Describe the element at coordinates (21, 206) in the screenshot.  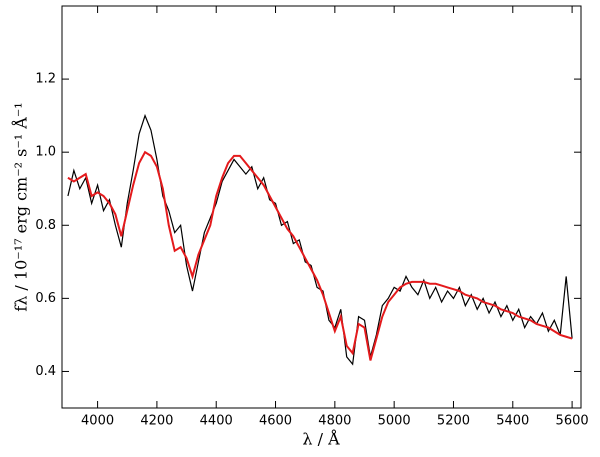
I see `y-axis-label: fλ / 10⁻¹⁷ erg cm⁻² s⁻¹ Å⁻¹` at that location.